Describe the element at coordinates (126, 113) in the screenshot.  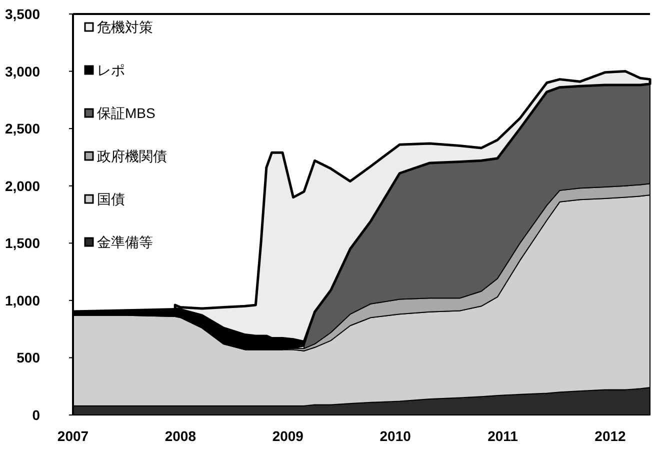
I see `legend-label: 保証MBS` at that location.